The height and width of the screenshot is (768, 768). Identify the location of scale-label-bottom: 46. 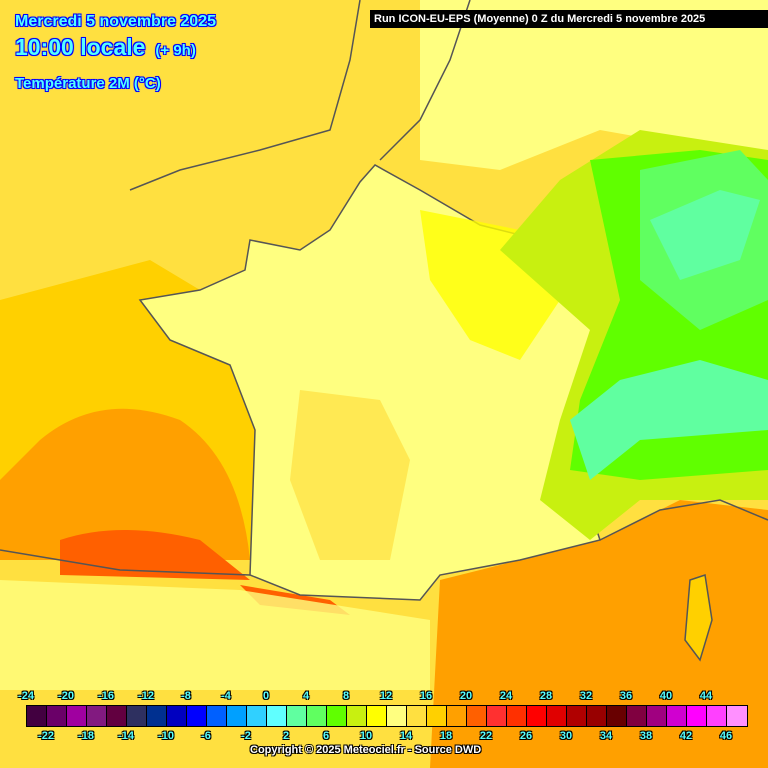
(726, 736).